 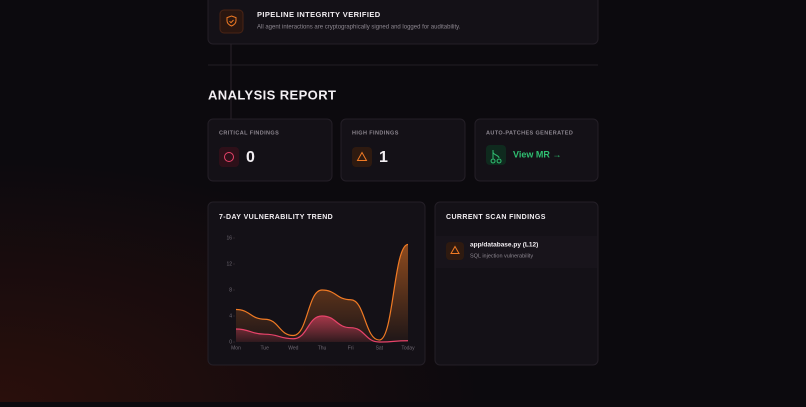 I want to click on findings-card, so click(x=516, y=283).